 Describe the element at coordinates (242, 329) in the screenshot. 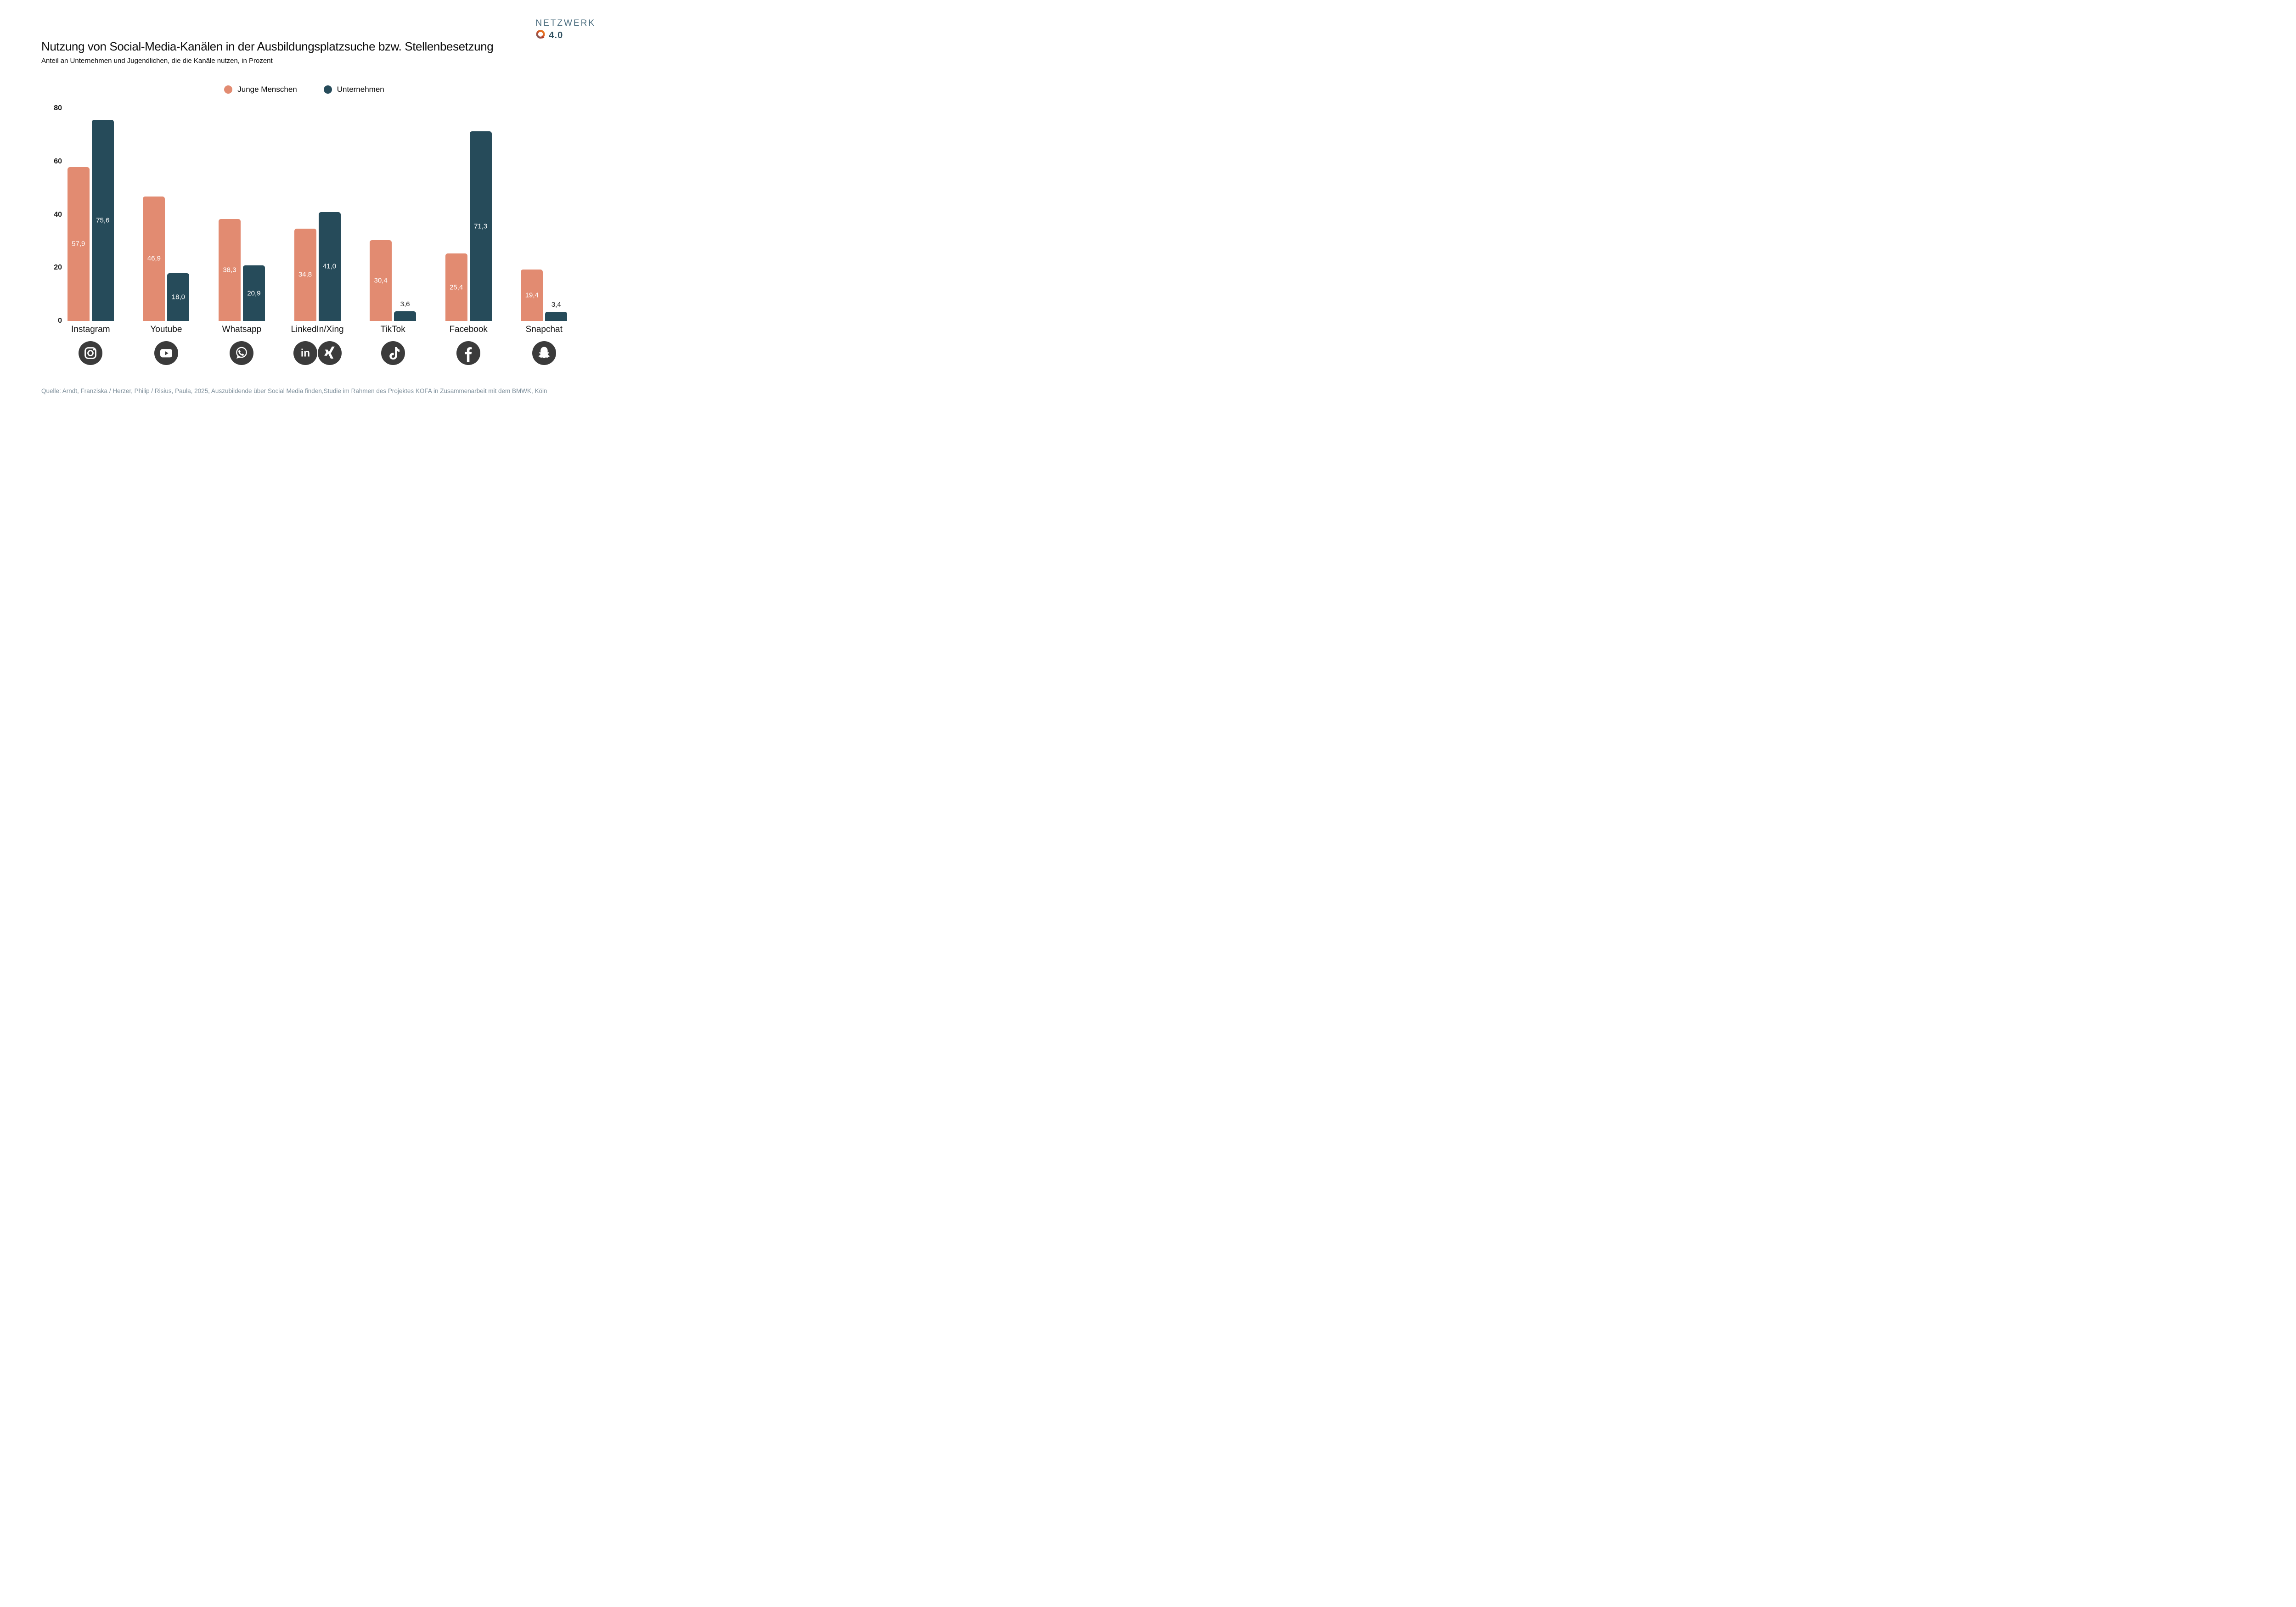

I see `category-label-whatsapp: Whatsapp` at that location.